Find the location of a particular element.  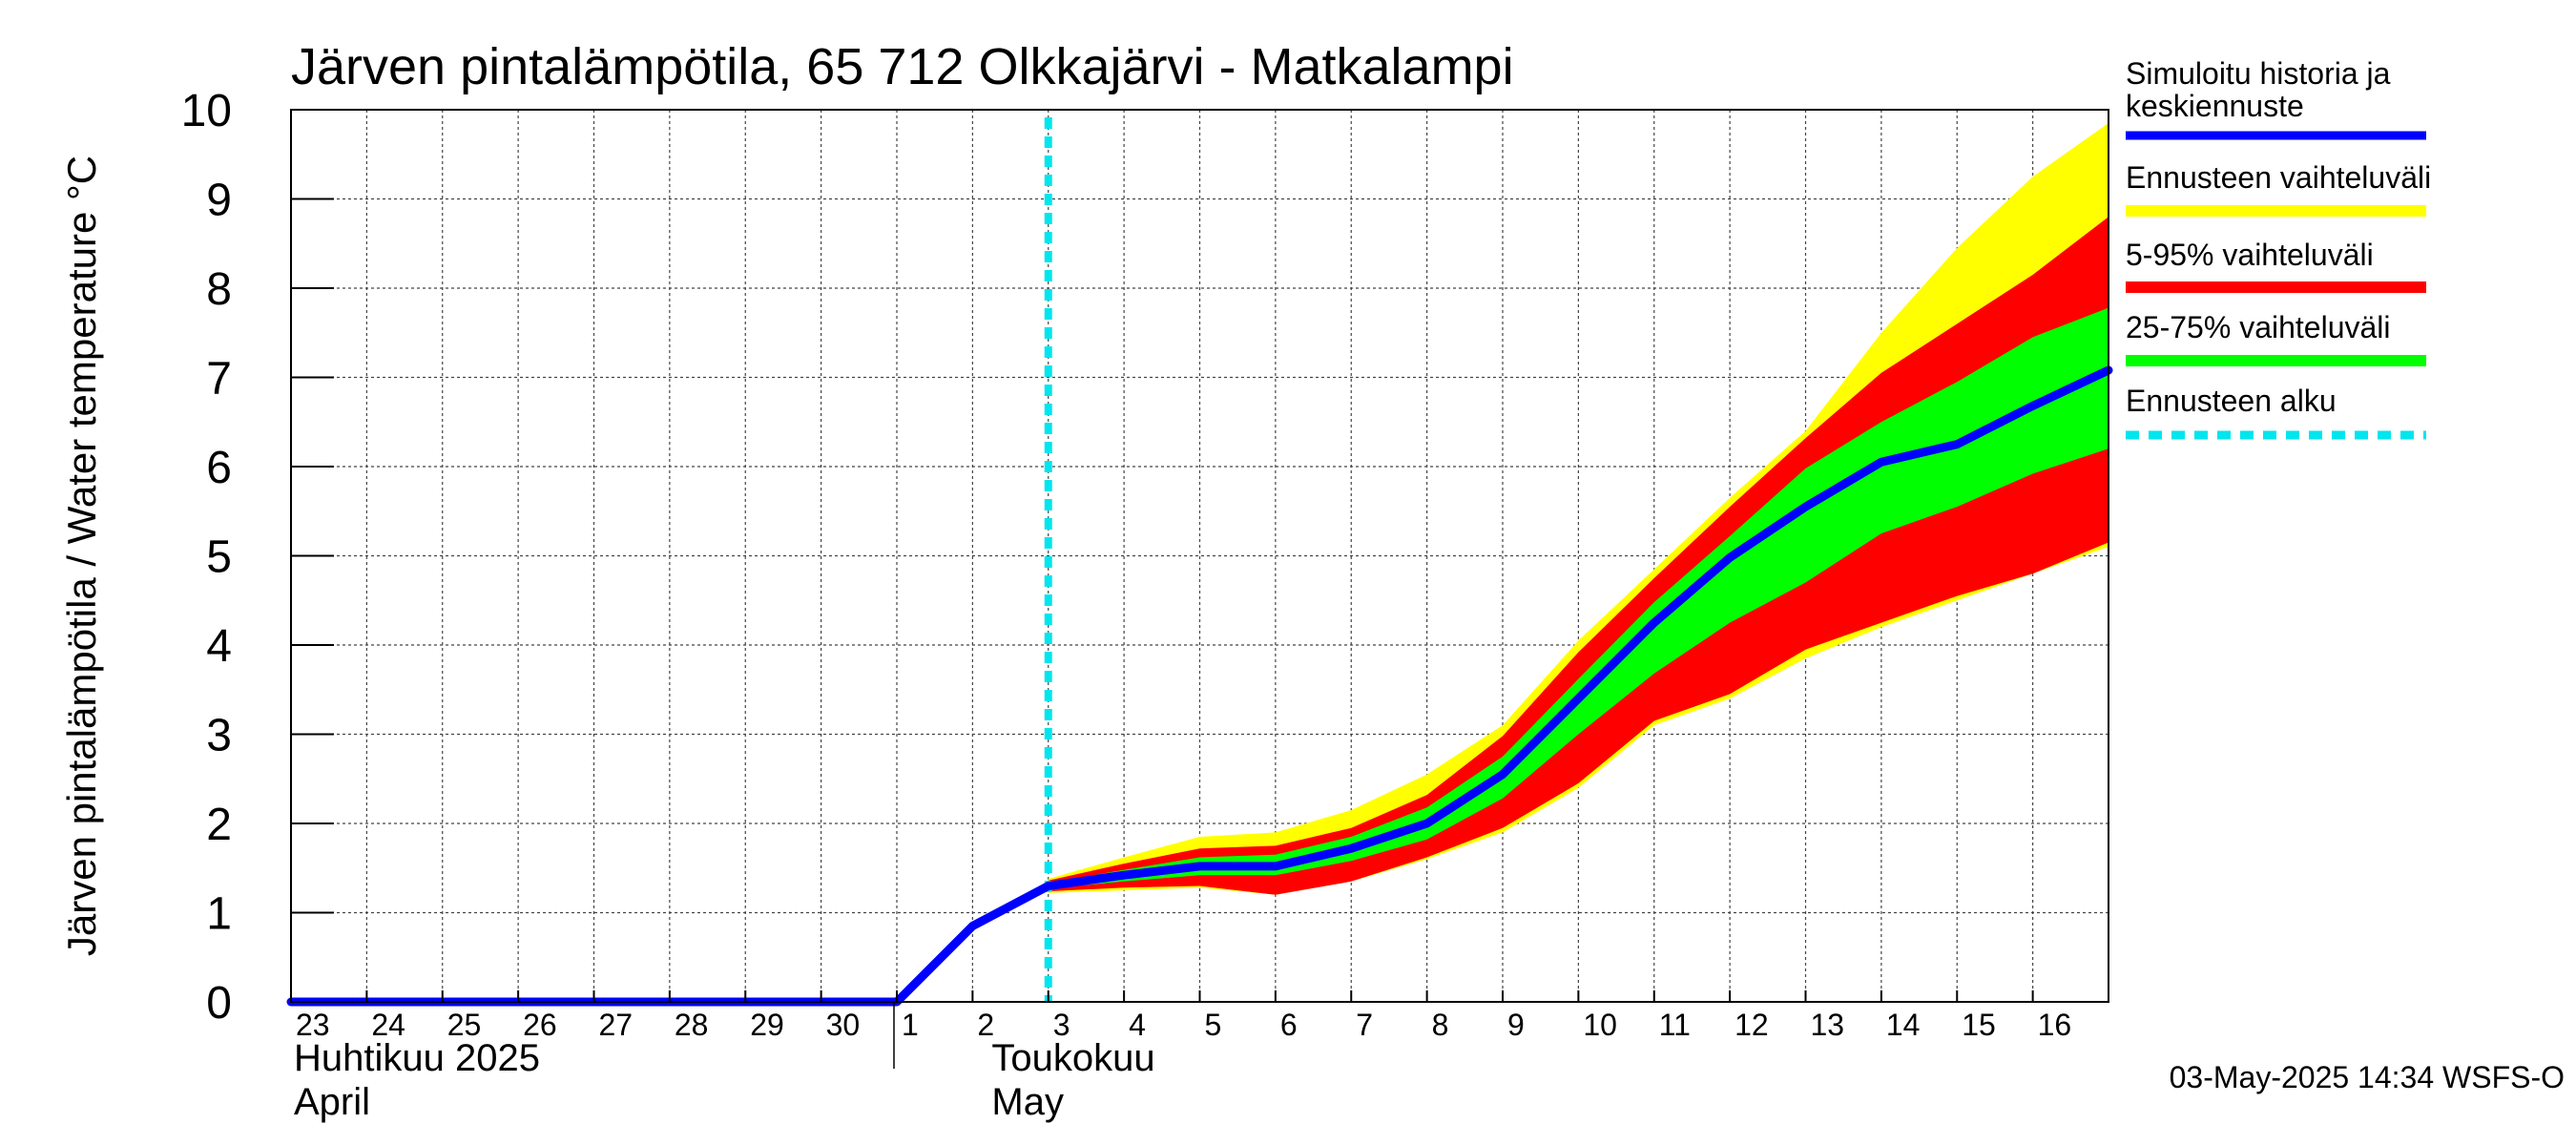

x-tick-label: 23 is located at coordinates (313, 1025).